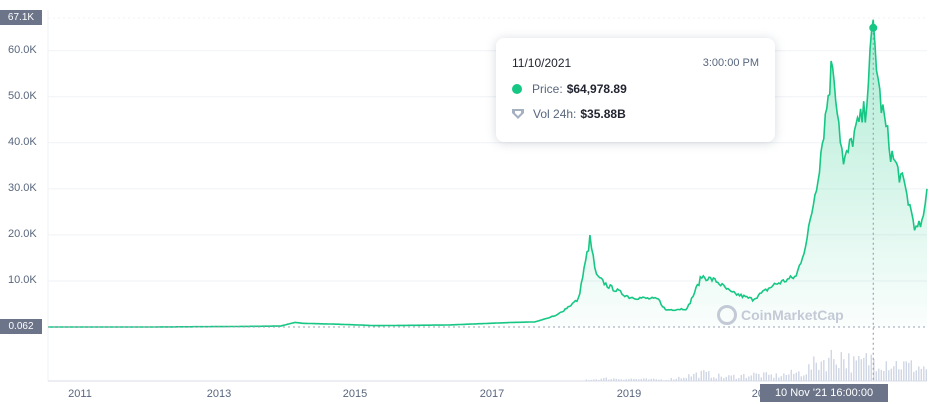 Image resolution: width=929 pixels, height=404 pixels. What do you see at coordinates (824, 393) in the screenshot?
I see `hover-date-flag: 10 Nov '21 16:00:00` at bounding box center [824, 393].